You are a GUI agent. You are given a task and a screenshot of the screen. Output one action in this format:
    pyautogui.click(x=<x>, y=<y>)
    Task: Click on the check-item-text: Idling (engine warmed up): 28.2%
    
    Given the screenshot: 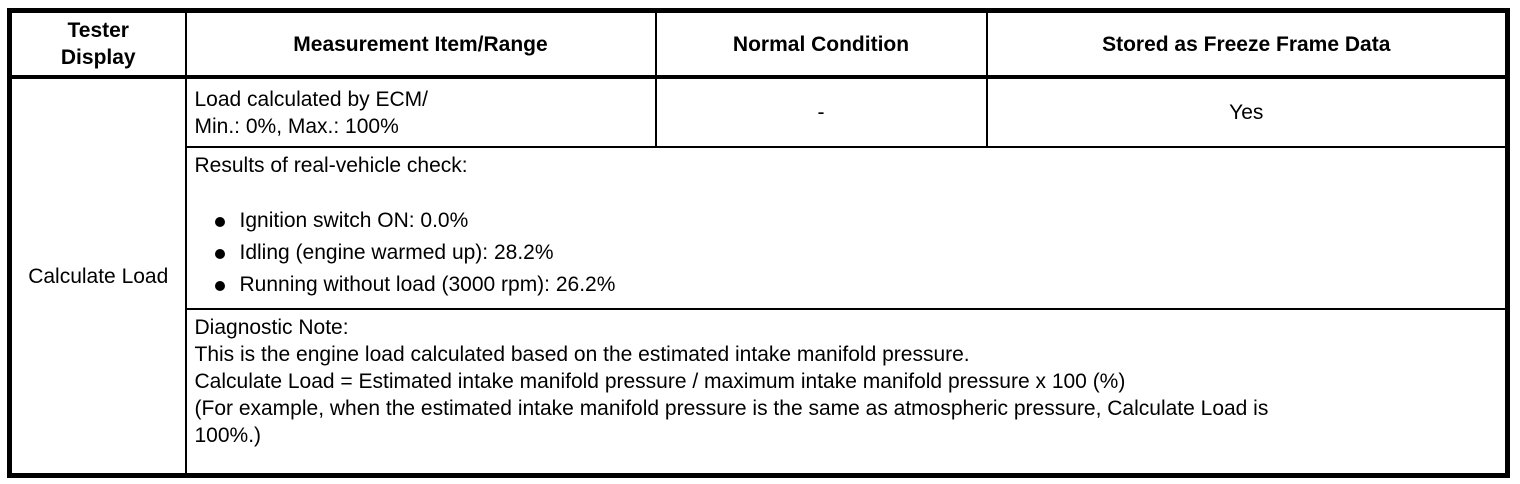 What is the action you would take?
    pyautogui.click(x=396, y=252)
    